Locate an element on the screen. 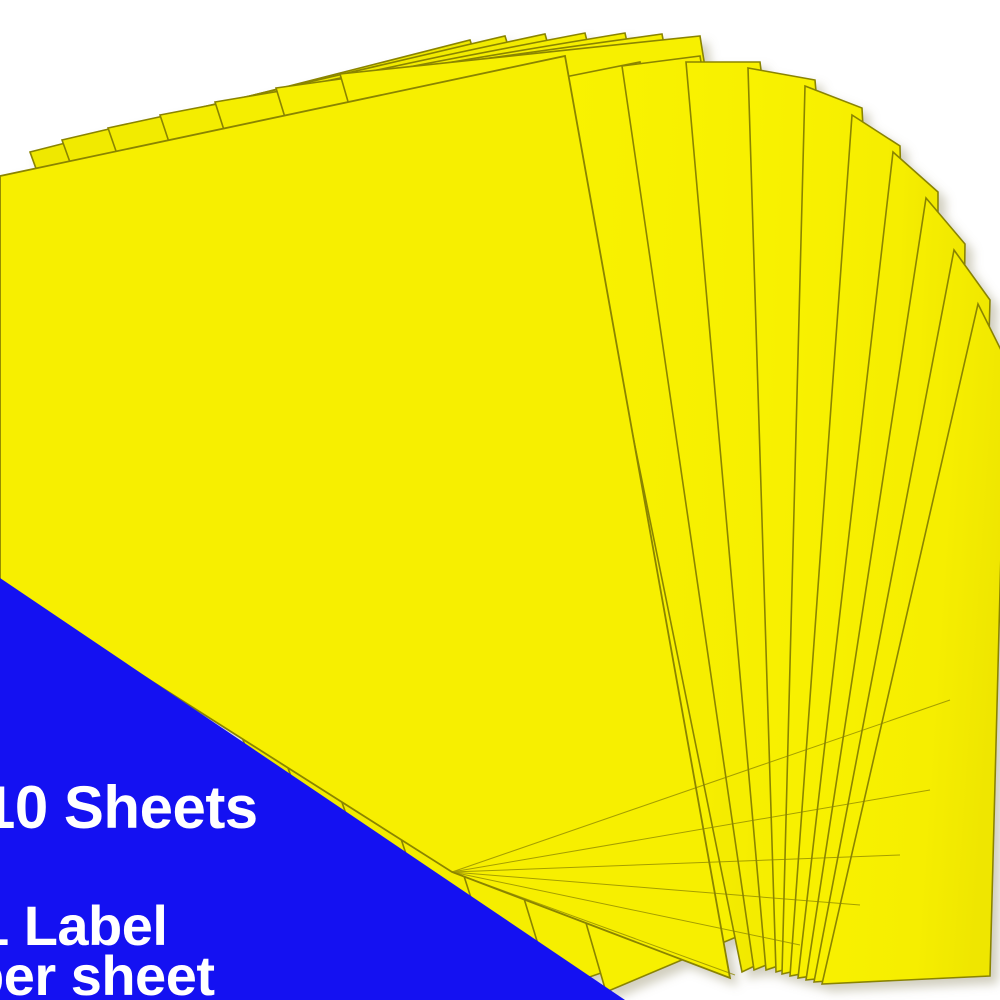 This screenshot has height=1000, width=1000. promo-label-count-text: 1 Label is located at coordinates (84, 925).